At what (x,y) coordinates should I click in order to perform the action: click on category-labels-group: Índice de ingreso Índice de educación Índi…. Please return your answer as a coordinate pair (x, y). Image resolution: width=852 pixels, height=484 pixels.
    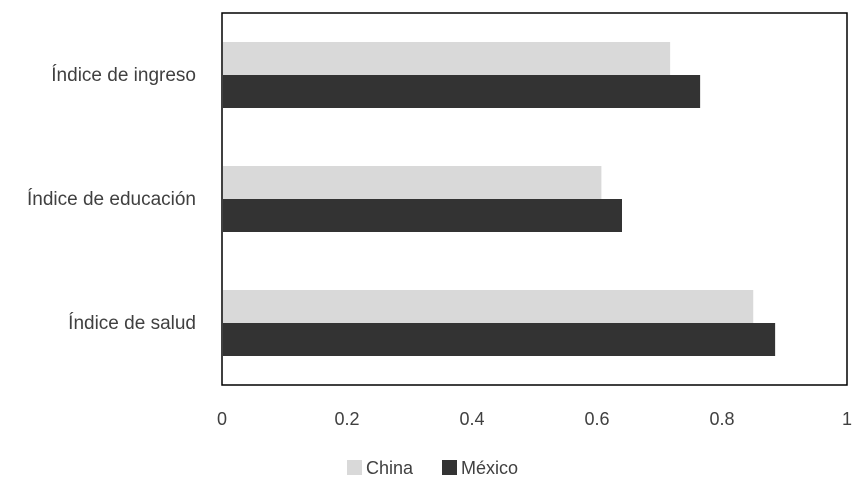
    Looking at the image, I should click on (111, 199).